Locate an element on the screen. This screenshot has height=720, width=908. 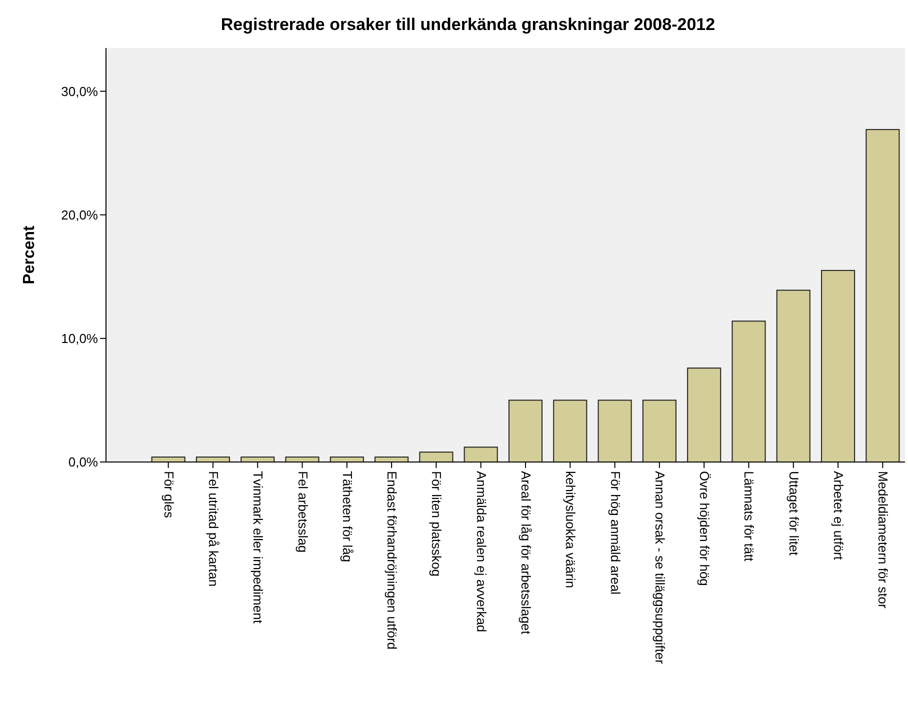
x-tick-label: Areal för låg för arbetsslaget is located at coordinates (526, 553).